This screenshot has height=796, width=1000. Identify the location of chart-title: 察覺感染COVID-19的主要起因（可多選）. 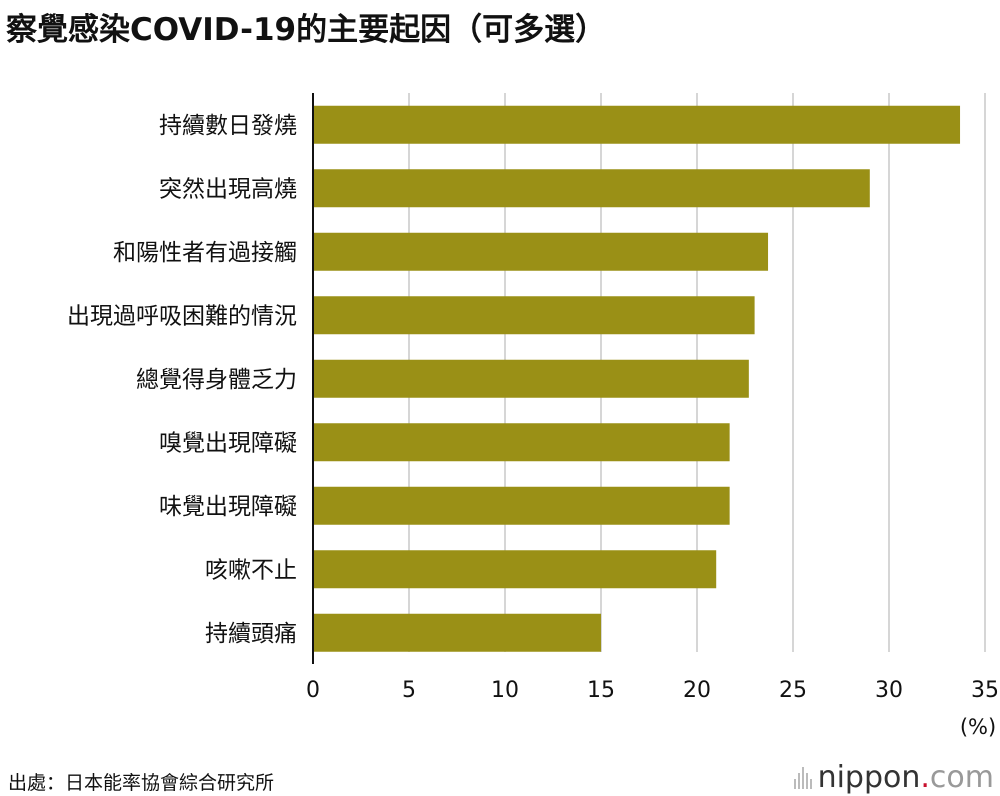
(306, 30).